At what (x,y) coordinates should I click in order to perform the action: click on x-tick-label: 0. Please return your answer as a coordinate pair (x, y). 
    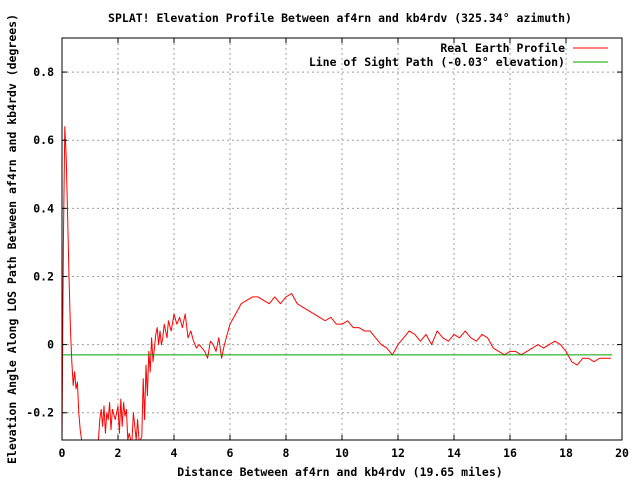
    Looking at the image, I should click on (62, 453).